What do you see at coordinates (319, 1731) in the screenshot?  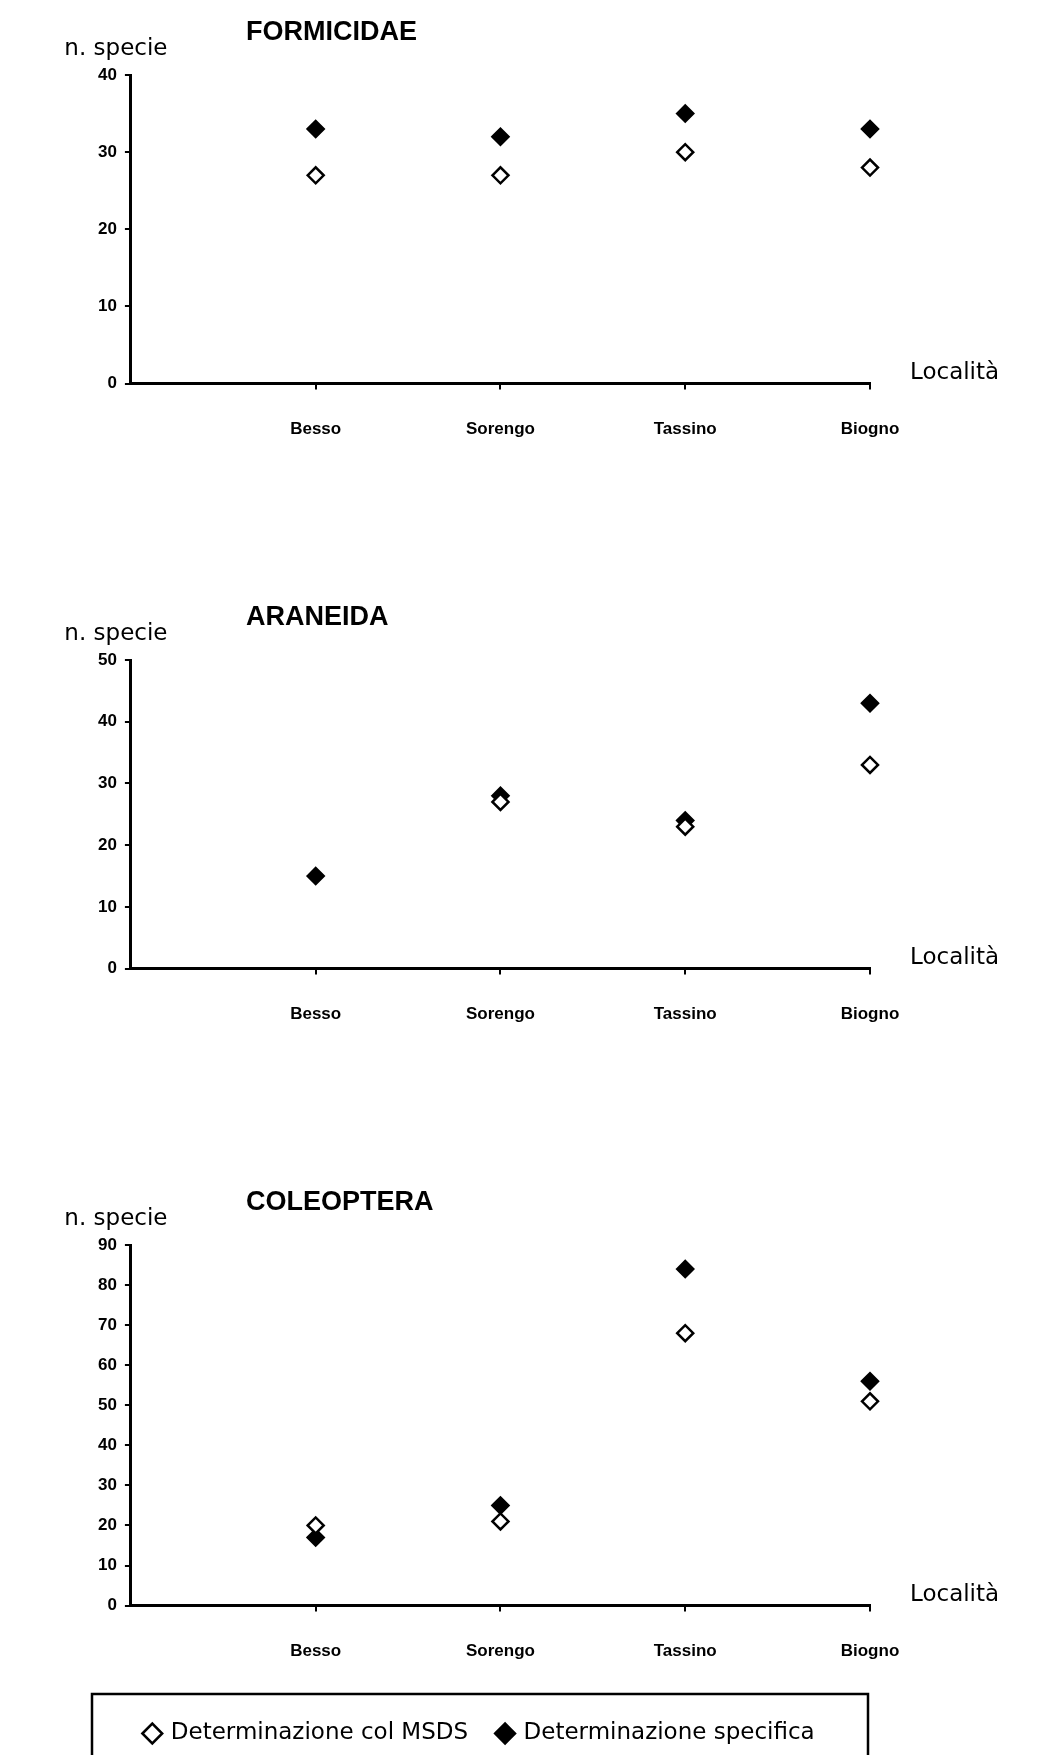 I see `legend-label: Determinazione col MSDS` at bounding box center [319, 1731].